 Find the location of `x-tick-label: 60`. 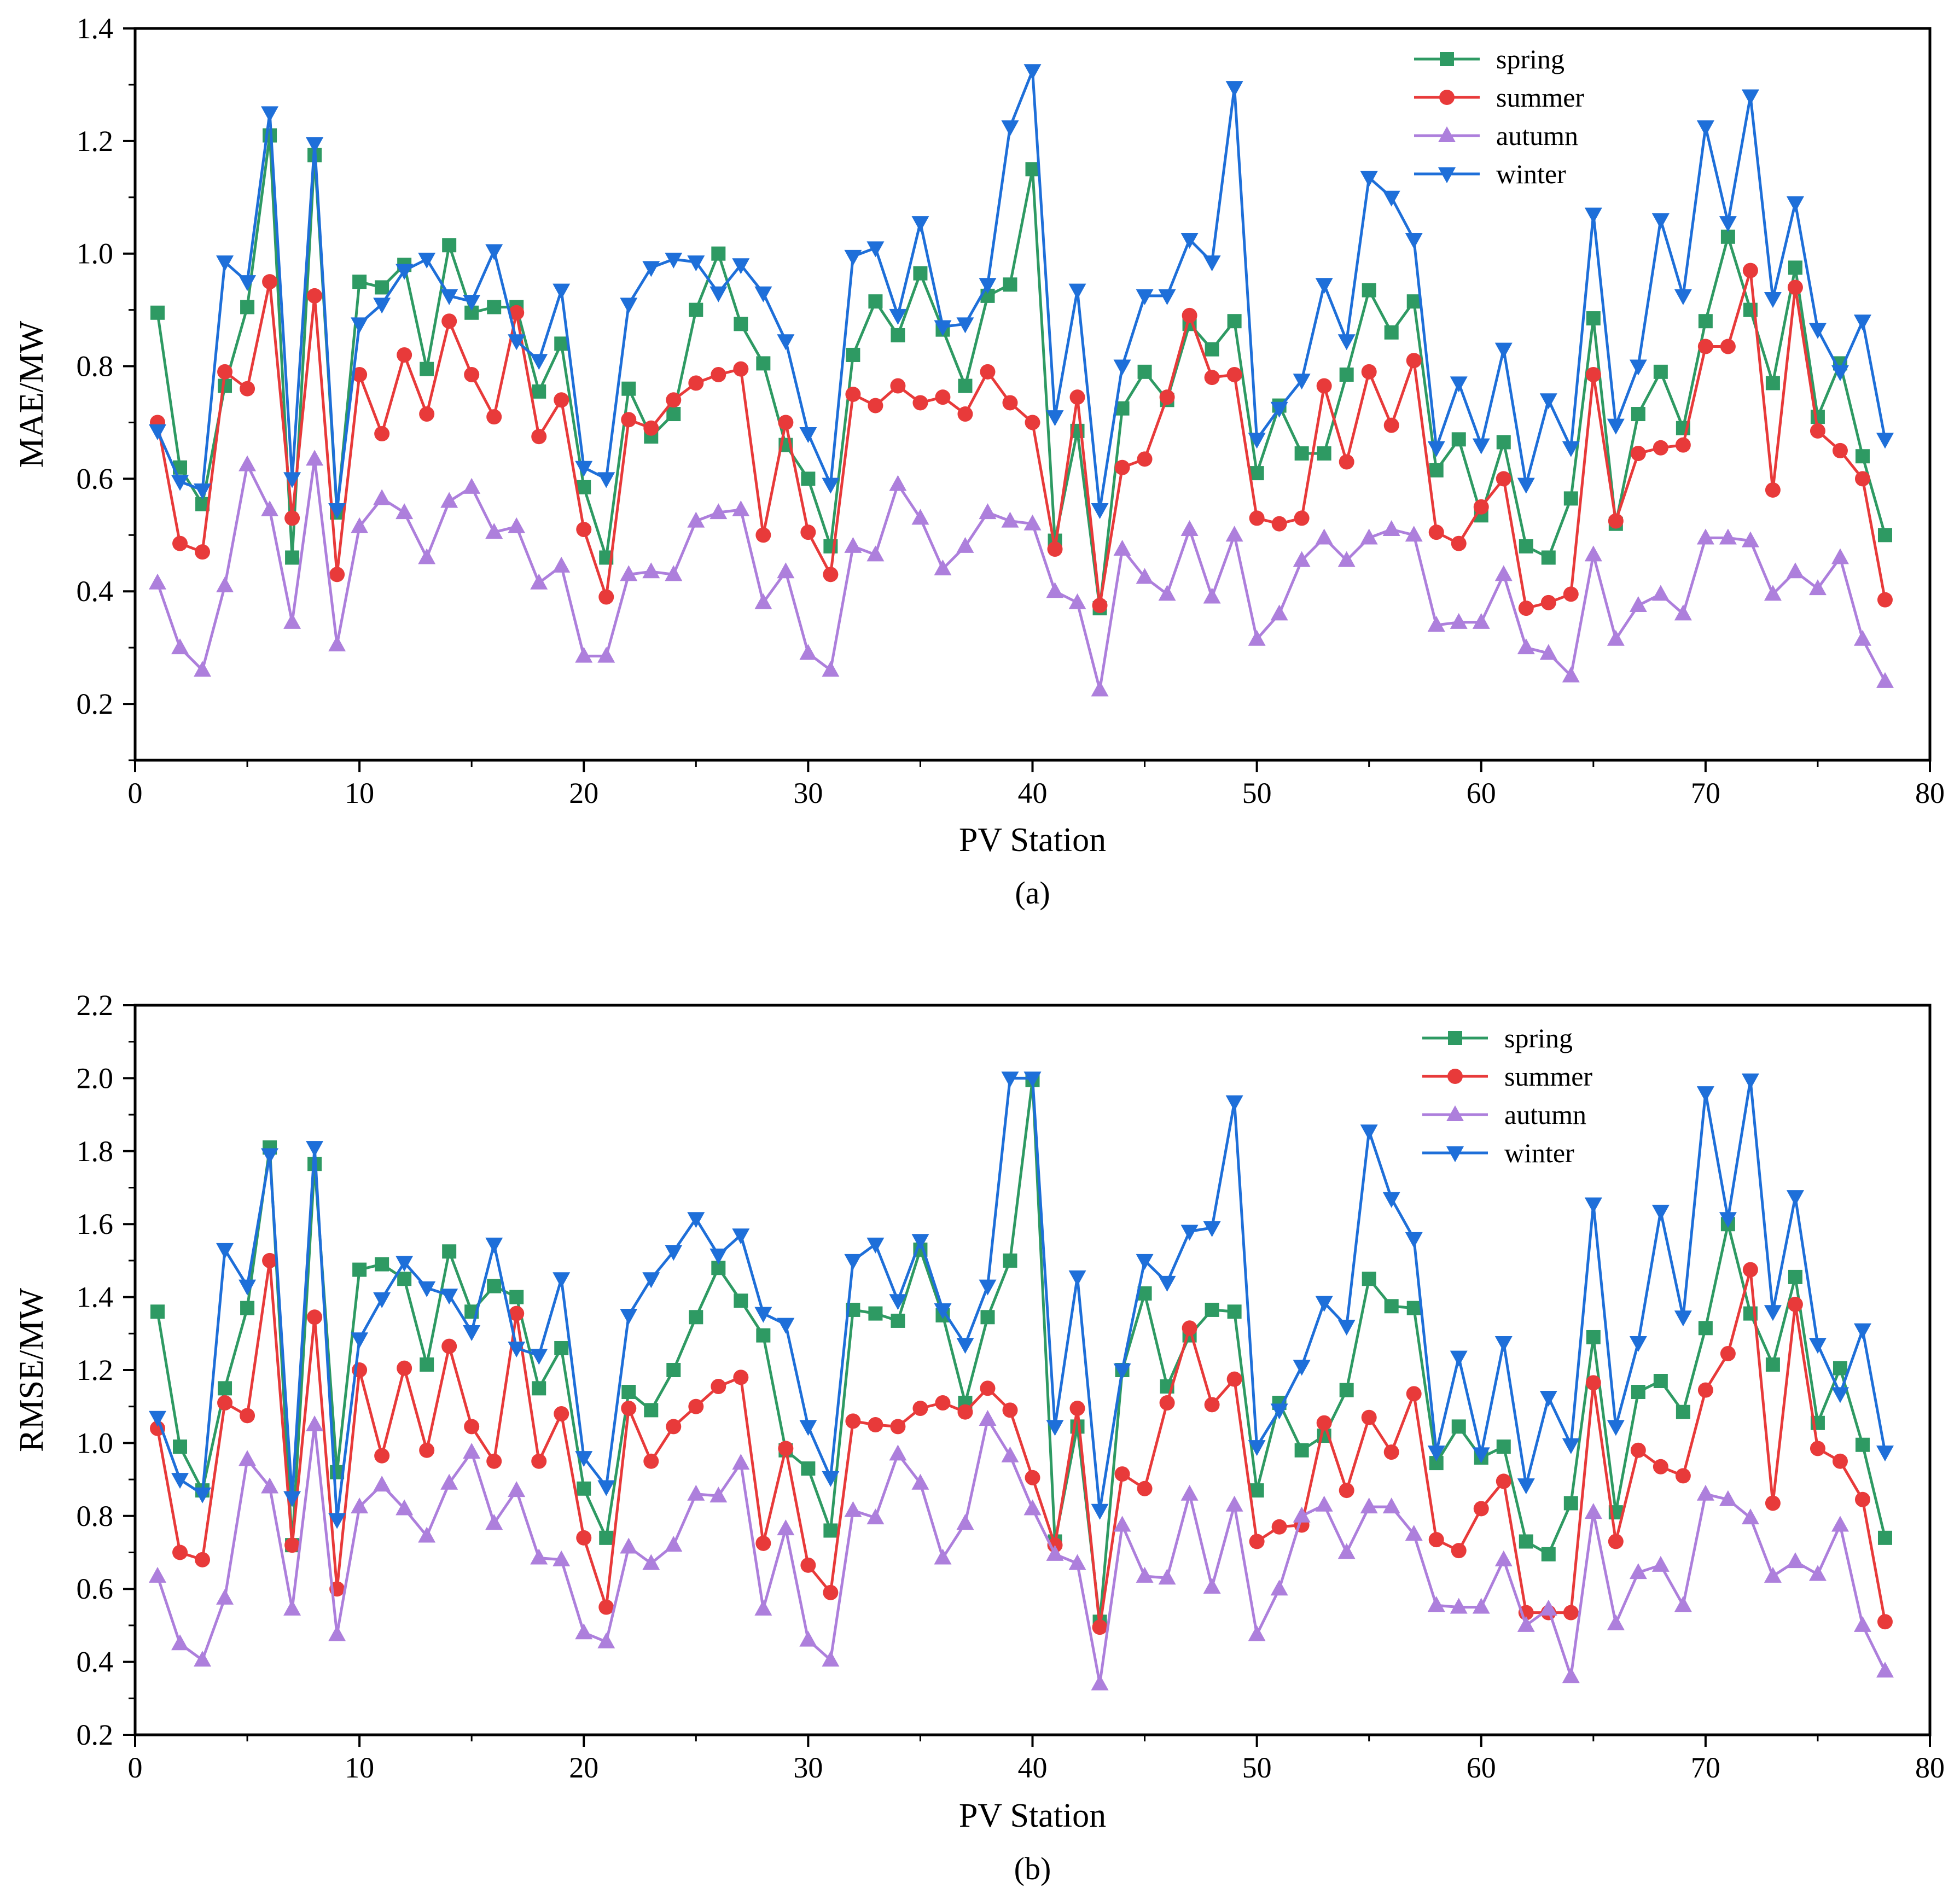

x-tick-label: 60 is located at coordinates (1481, 1767).